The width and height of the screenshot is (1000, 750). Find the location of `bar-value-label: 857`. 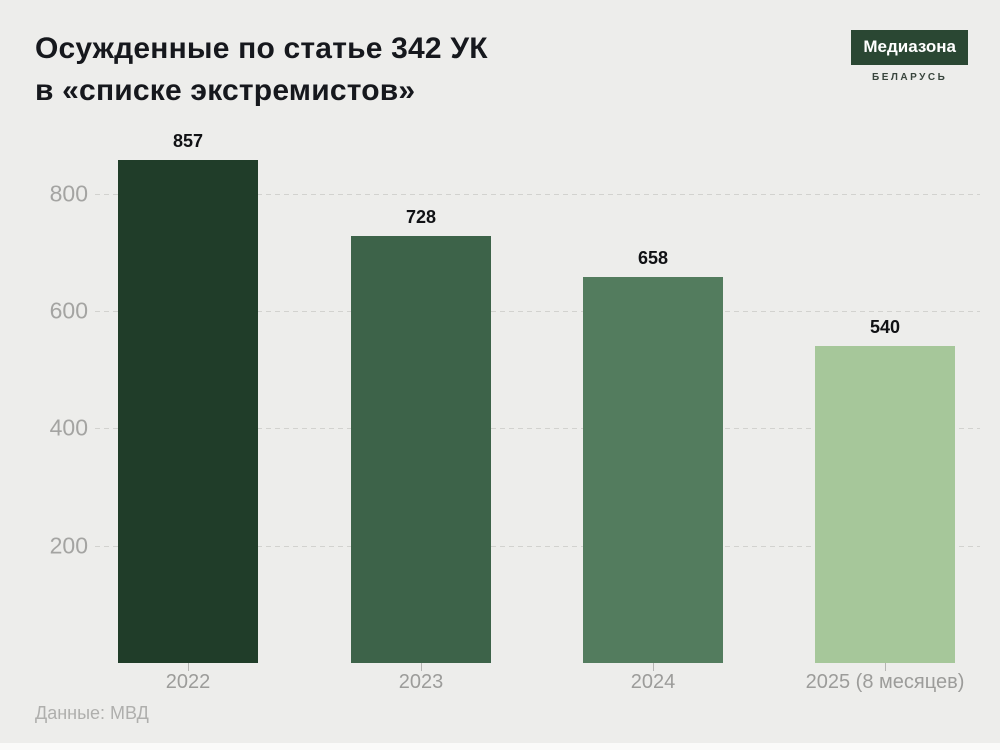

bar-value-label: 857 is located at coordinates (188, 141).